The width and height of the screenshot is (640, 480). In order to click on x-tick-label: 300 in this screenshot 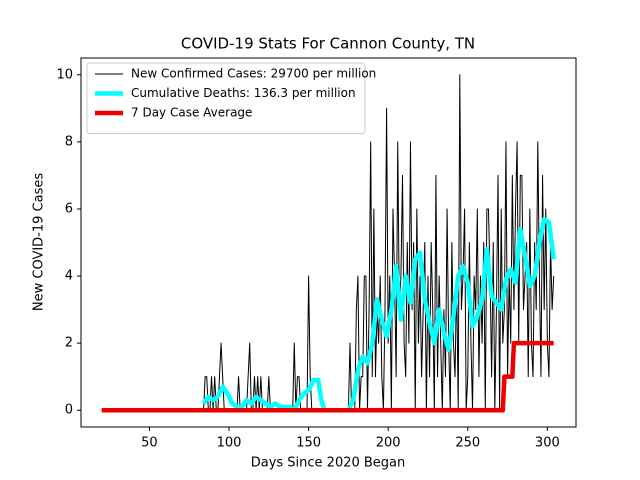, I will do `click(547, 443)`.